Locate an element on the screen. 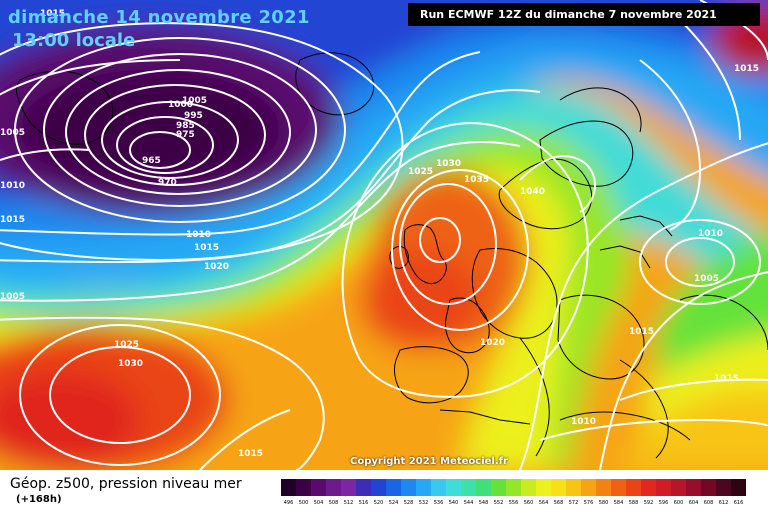 This screenshot has width=768, height=512. isobar-label: 1000 is located at coordinates (180, 105).